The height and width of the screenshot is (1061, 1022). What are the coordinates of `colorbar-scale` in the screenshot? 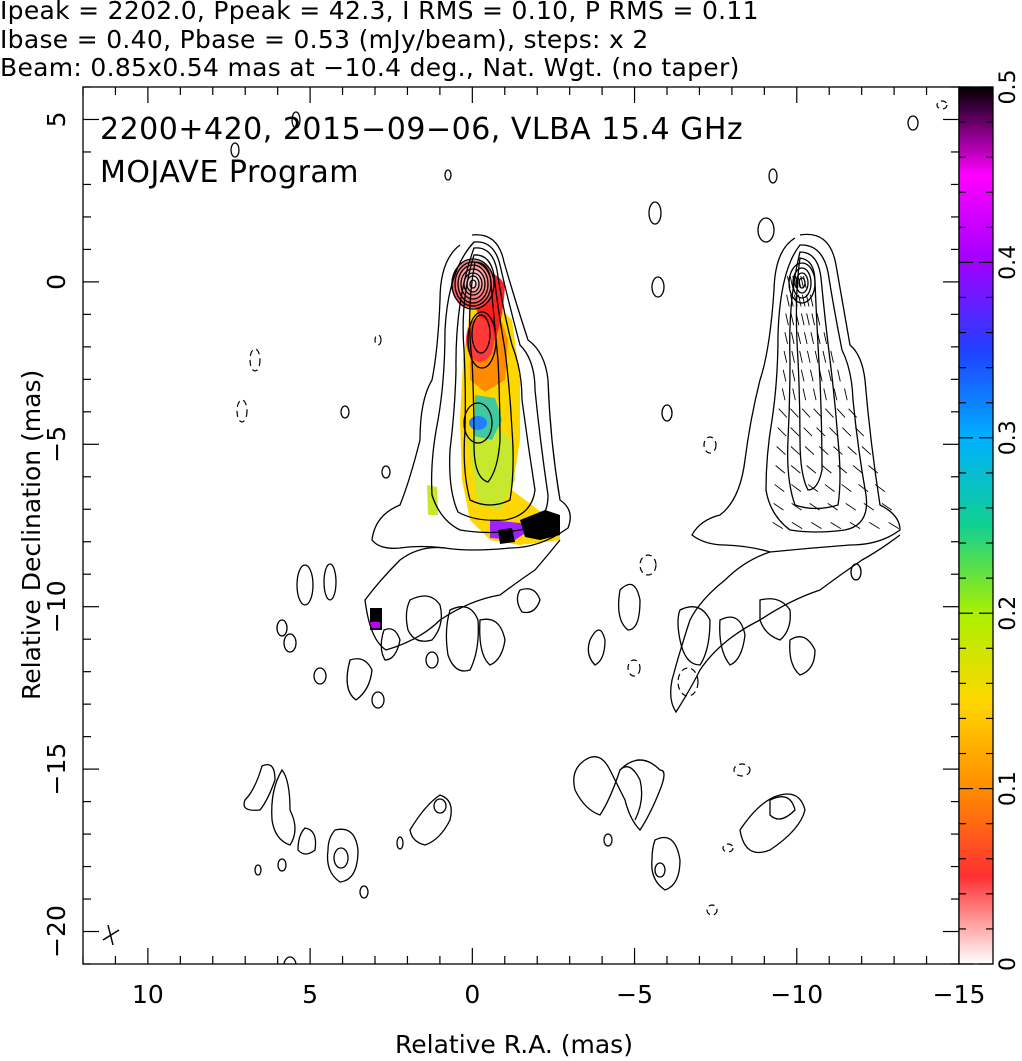 It's located at (976, 525).